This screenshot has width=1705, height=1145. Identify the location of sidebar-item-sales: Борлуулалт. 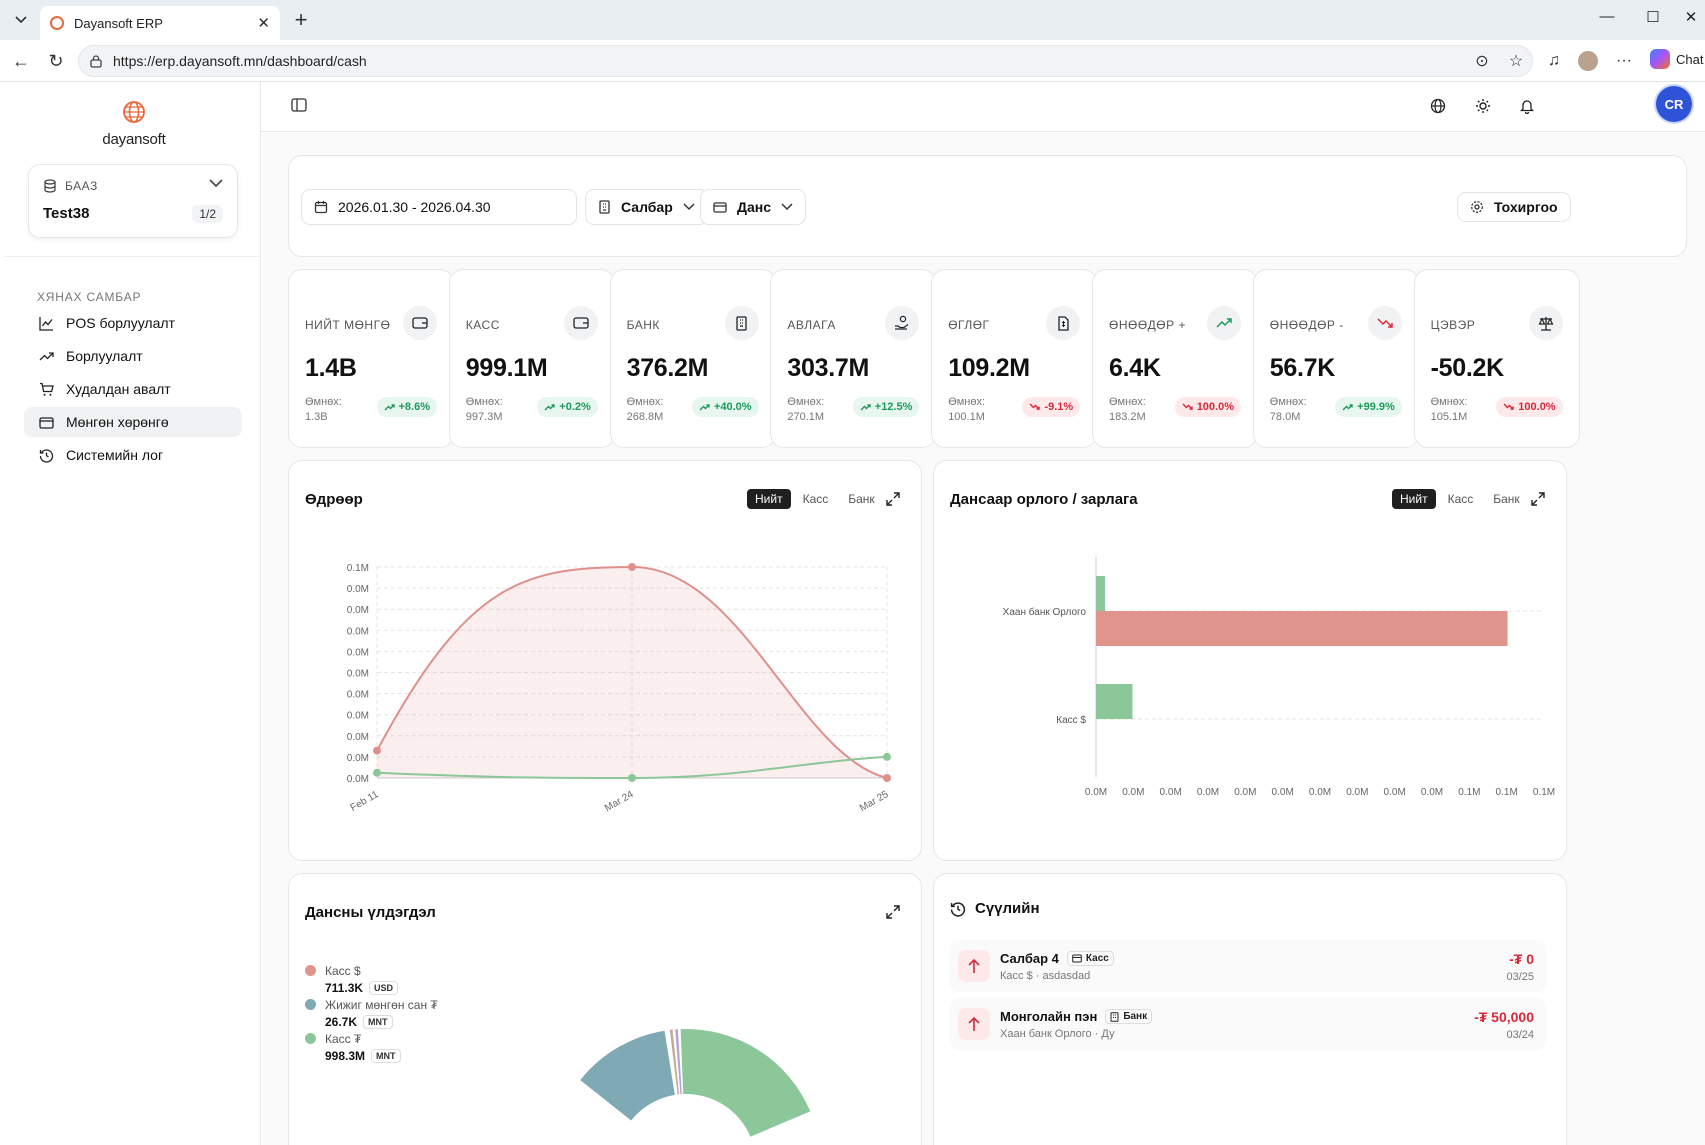
(133, 356).